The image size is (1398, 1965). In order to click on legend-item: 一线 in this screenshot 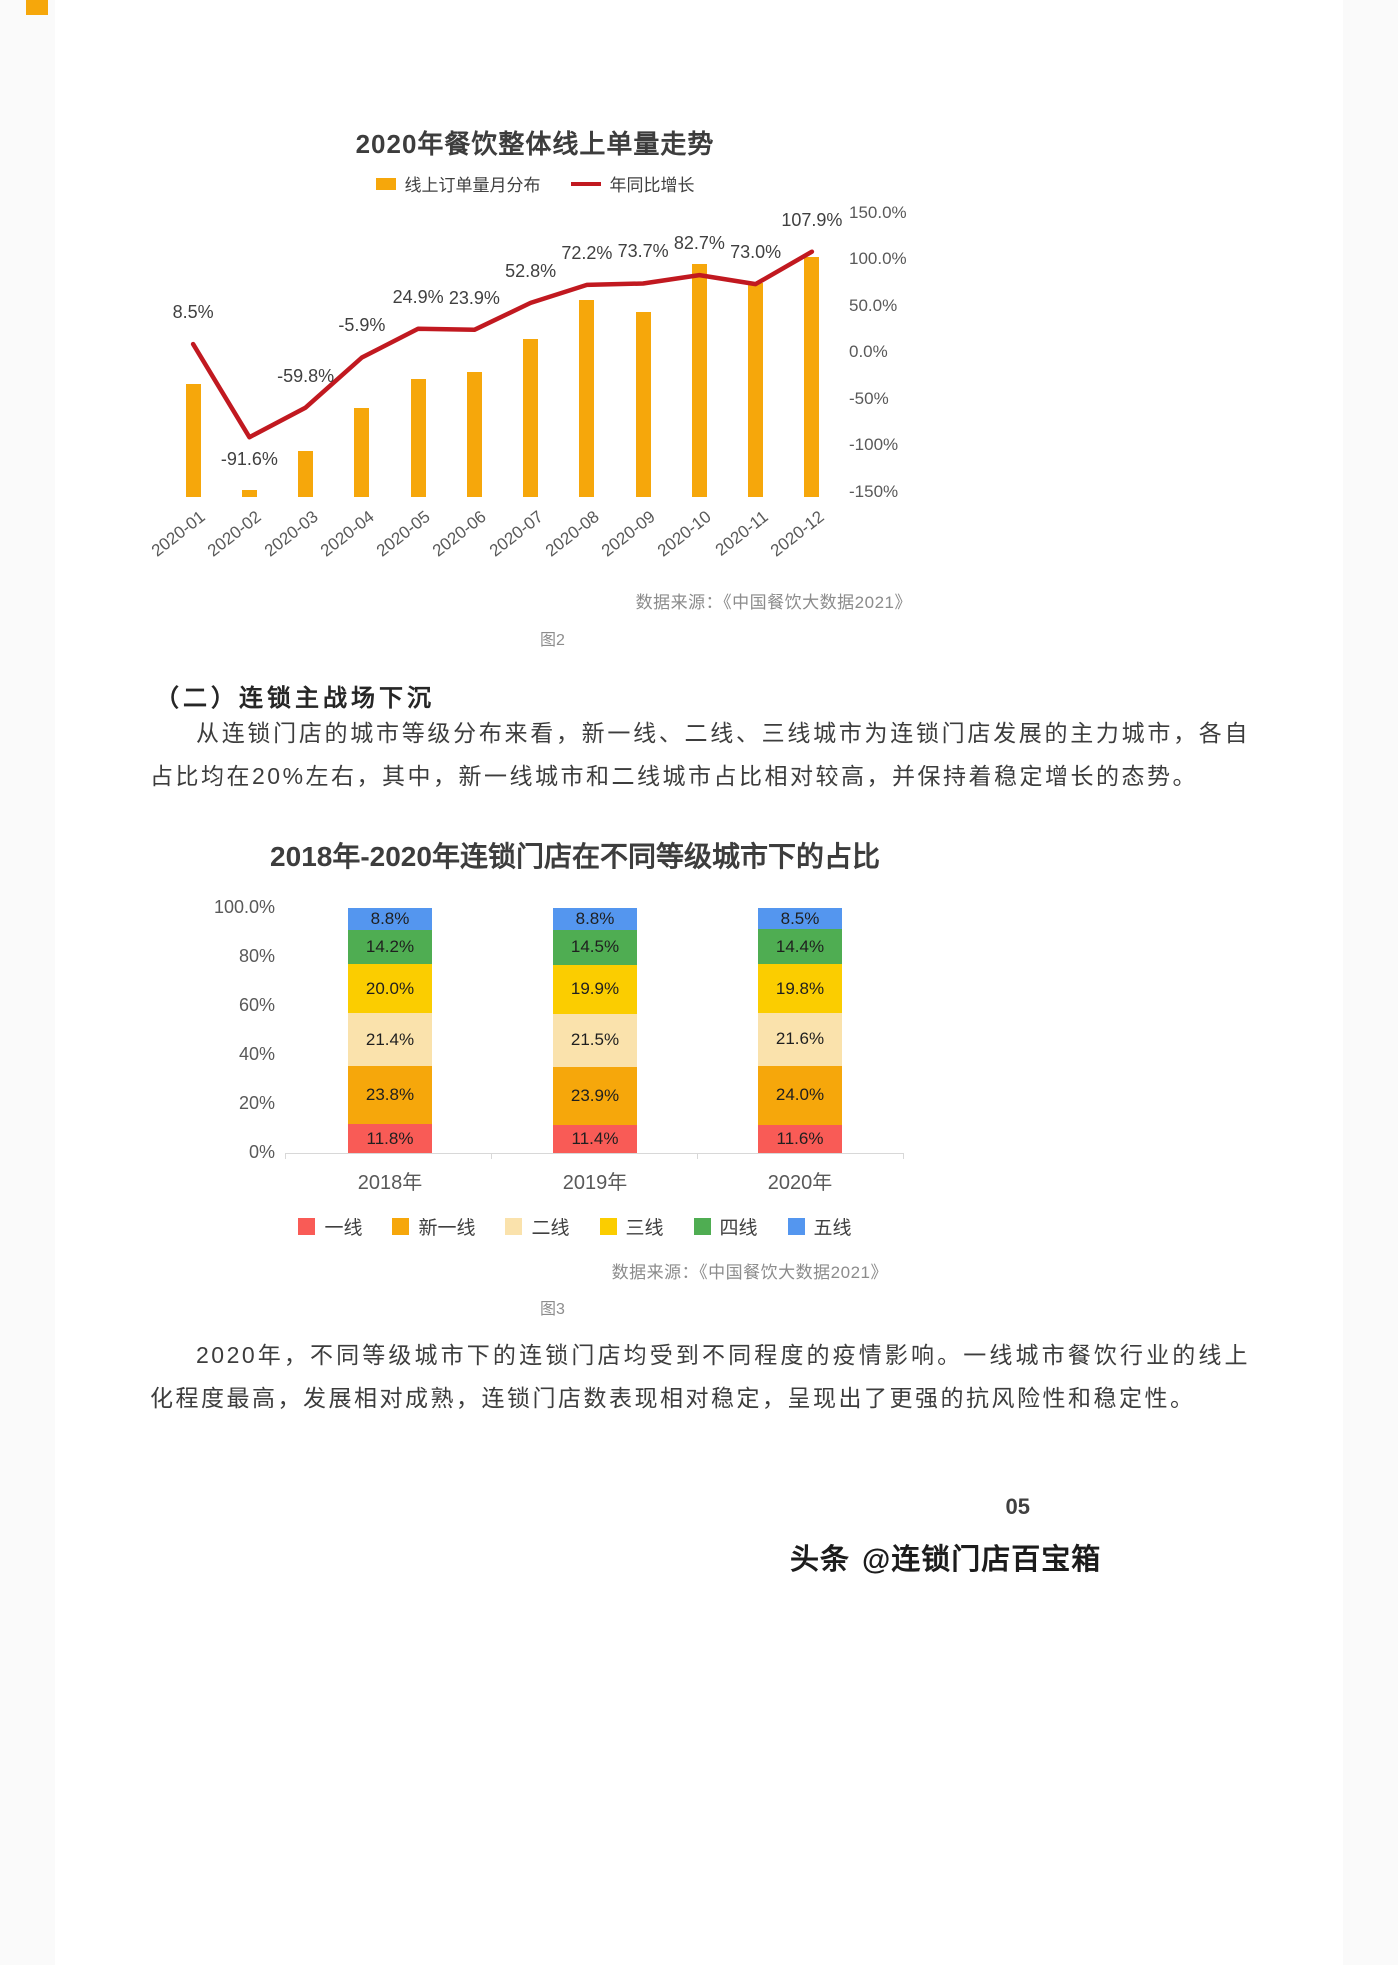, I will do `click(330, 1226)`.